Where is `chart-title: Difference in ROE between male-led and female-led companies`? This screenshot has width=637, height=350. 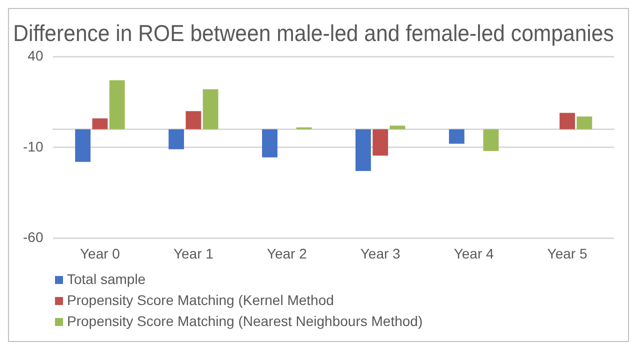
chart-title: Difference in ROE between male-led and female-led companies is located at coordinates (313, 33).